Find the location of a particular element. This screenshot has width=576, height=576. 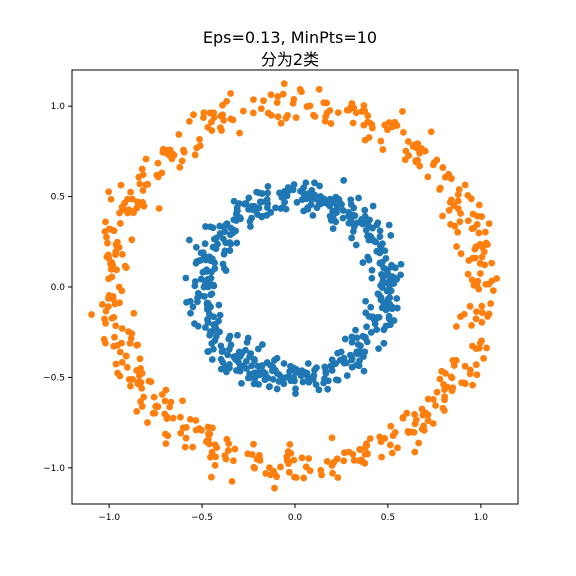

y-axis-ticks: −1.0 −0.5 0.0 0.5 1.0 is located at coordinates (57, 288).